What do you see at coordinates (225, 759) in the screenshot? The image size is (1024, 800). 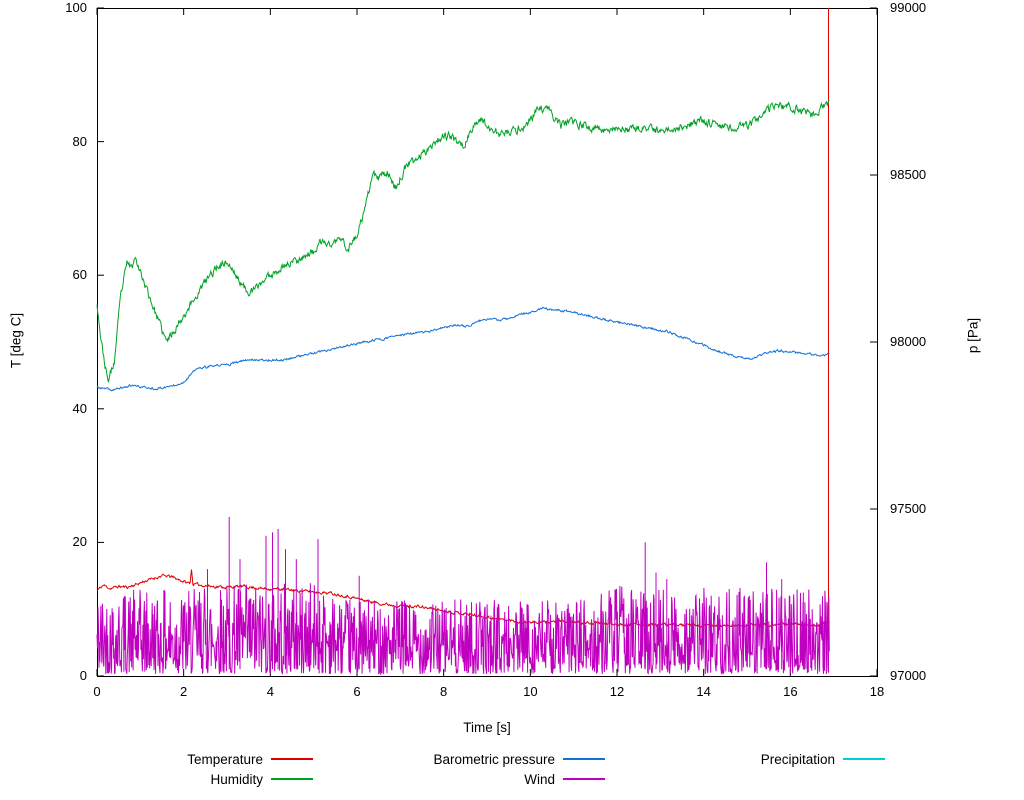 I see `legend-temperature-label: Temperature` at bounding box center [225, 759].